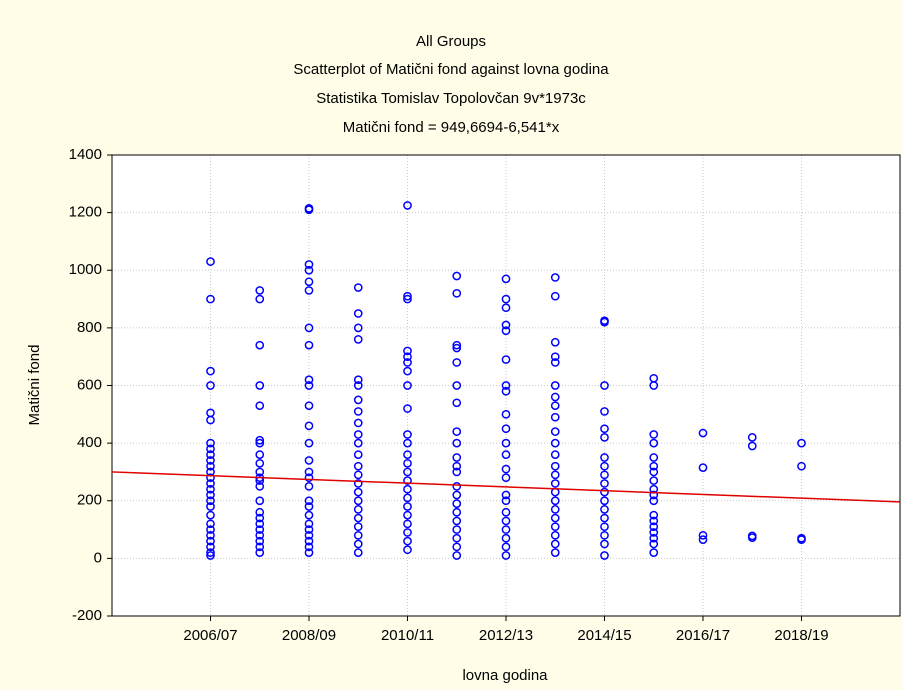 This screenshot has height=690, width=902. What do you see at coordinates (98, 557) in the screenshot?
I see `y-tick-label: 0` at bounding box center [98, 557].